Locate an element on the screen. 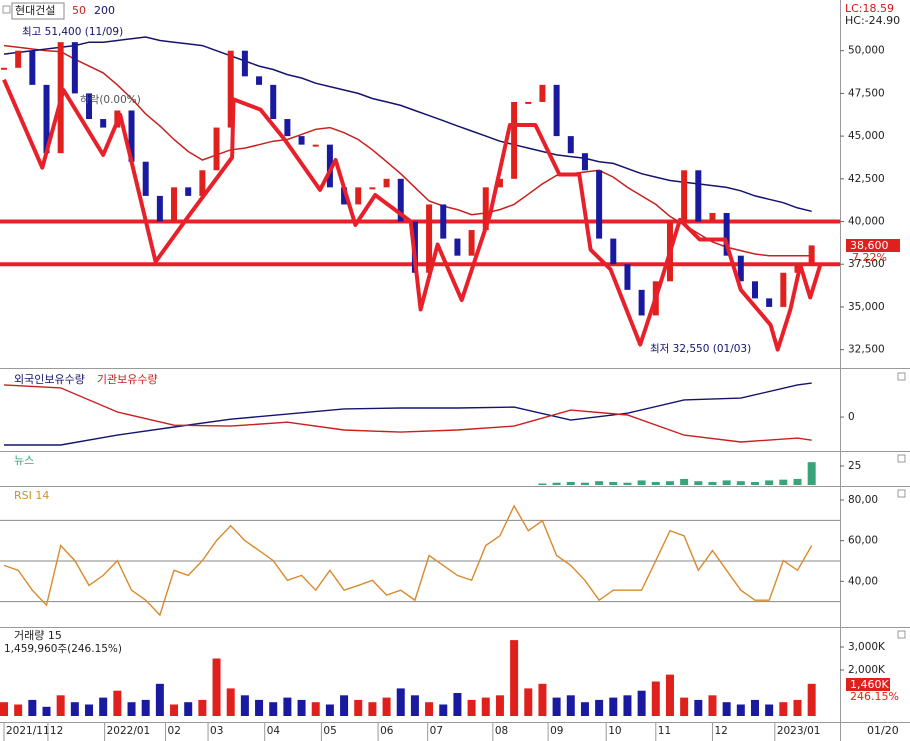  y-tick-label: 40,00 is located at coordinates (863, 581).